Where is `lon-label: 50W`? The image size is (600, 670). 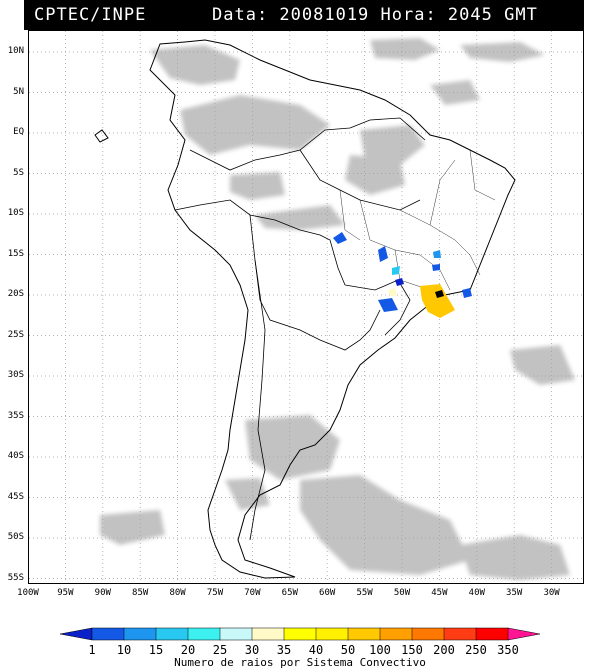 lon-label: 50W is located at coordinates (402, 593).